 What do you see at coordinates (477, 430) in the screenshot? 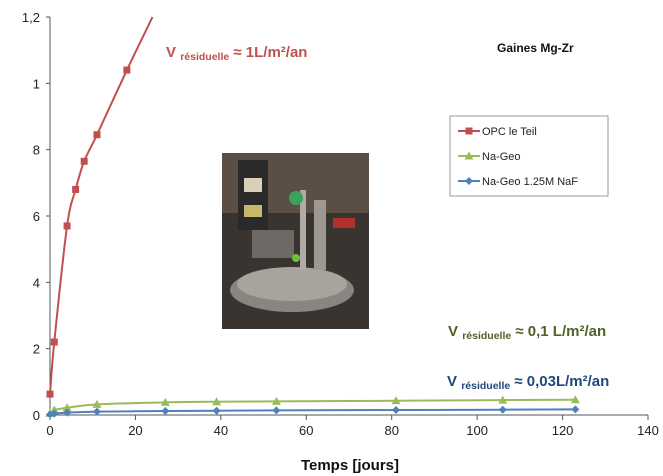
I see `x-tick-label: 100` at bounding box center [477, 430].